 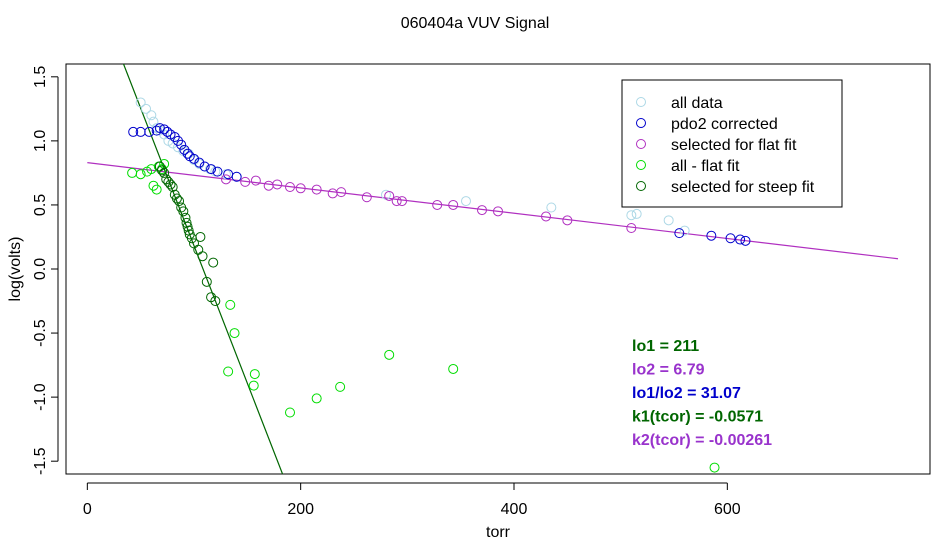 I want to click on chart-title: 060404a VUV Signal, so click(x=475, y=23).